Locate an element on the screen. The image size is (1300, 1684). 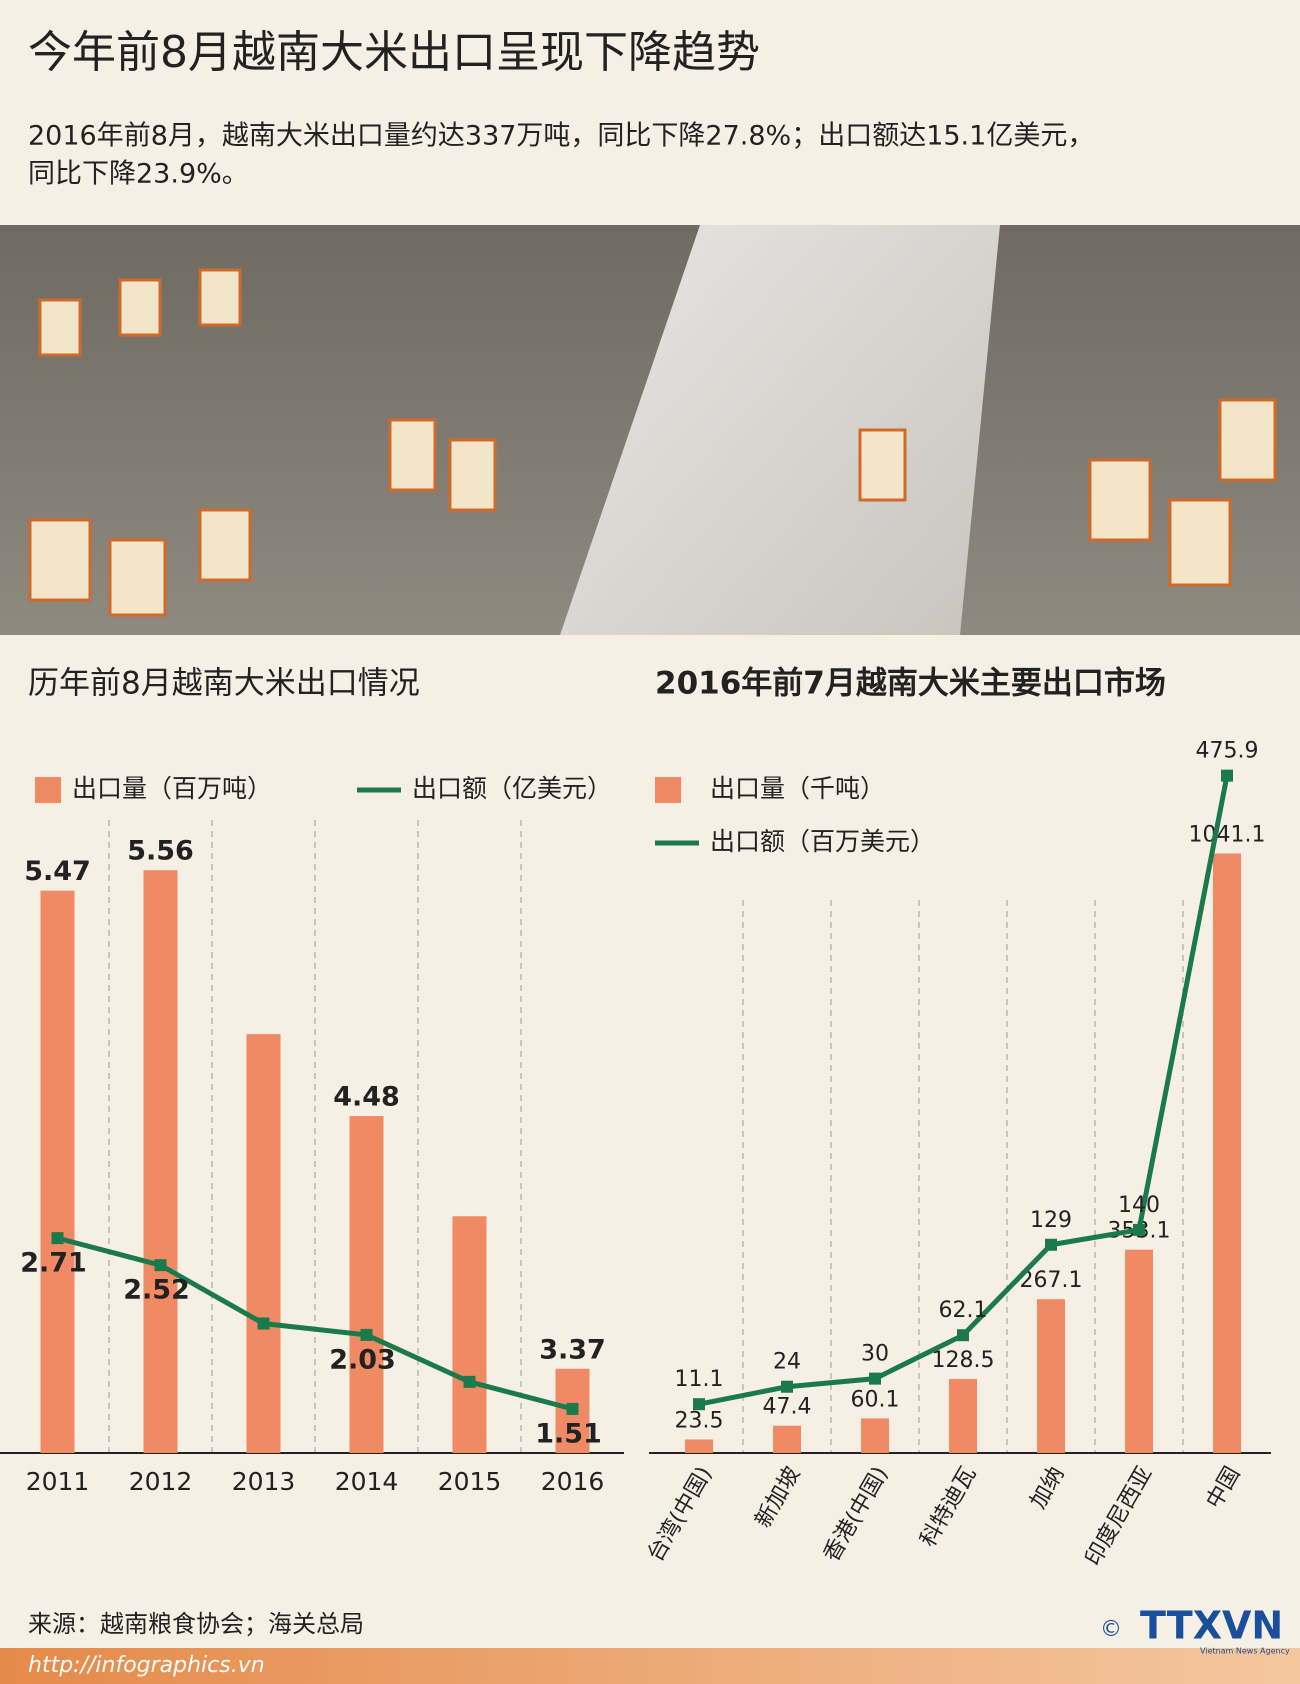
footer-bar is located at coordinates (650, 1666).